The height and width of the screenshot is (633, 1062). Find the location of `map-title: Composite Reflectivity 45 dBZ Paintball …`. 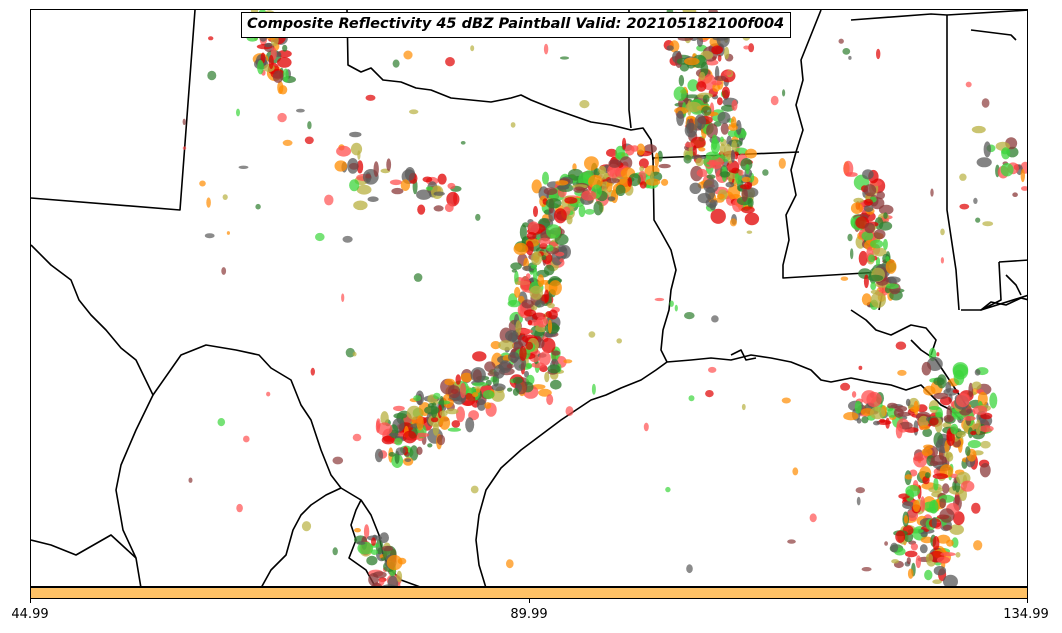

map-title: Composite Reflectivity 45 dBZ Paintball … is located at coordinates (516, 25).